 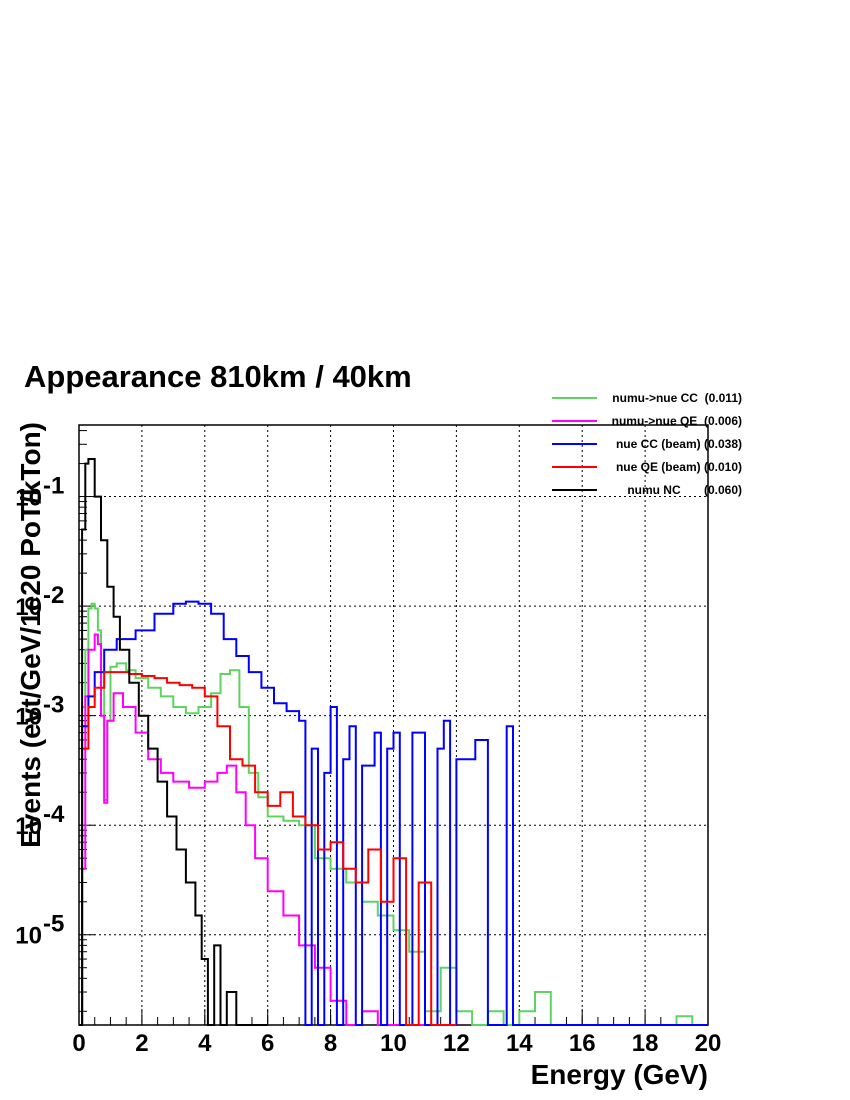 What do you see at coordinates (267, 1043) in the screenshot?
I see `x-tick-label: 6` at bounding box center [267, 1043].